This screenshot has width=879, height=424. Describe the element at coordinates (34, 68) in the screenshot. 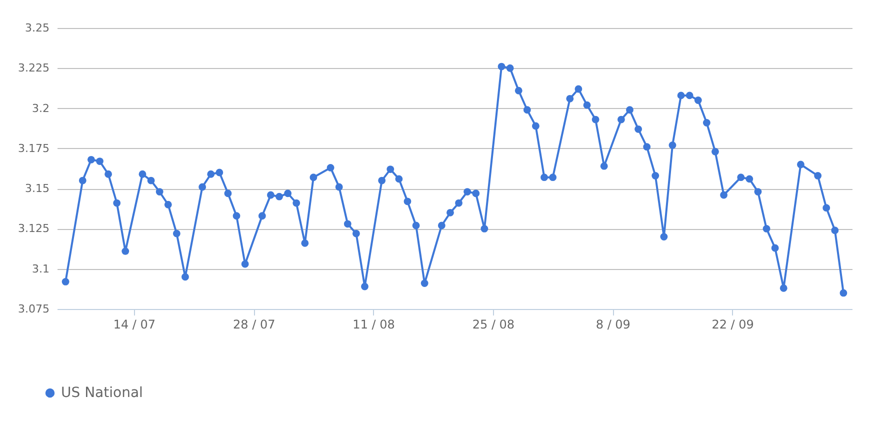

I see `y-tick-label: 3.225` at that location.